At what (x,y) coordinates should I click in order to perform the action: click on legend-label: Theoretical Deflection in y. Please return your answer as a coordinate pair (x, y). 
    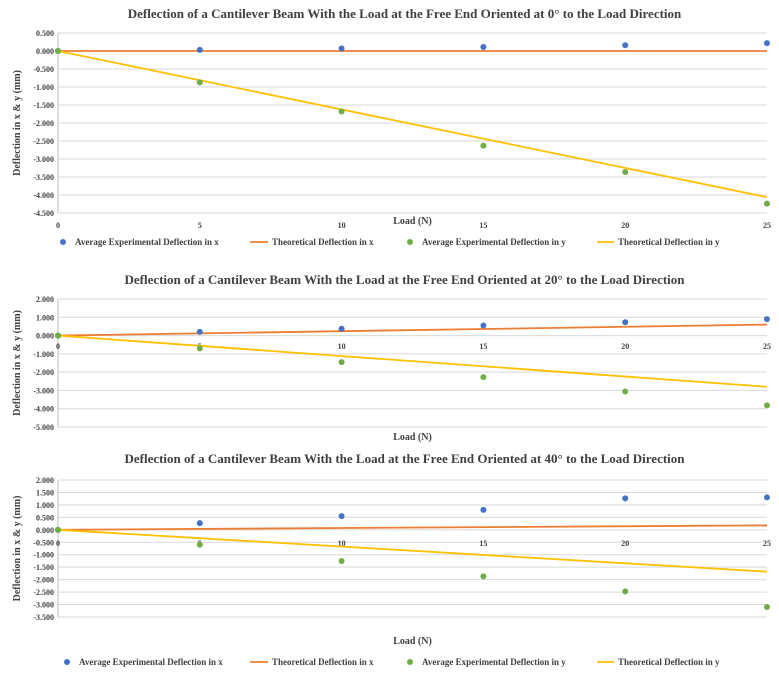
    Looking at the image, I should click on (669, 662).